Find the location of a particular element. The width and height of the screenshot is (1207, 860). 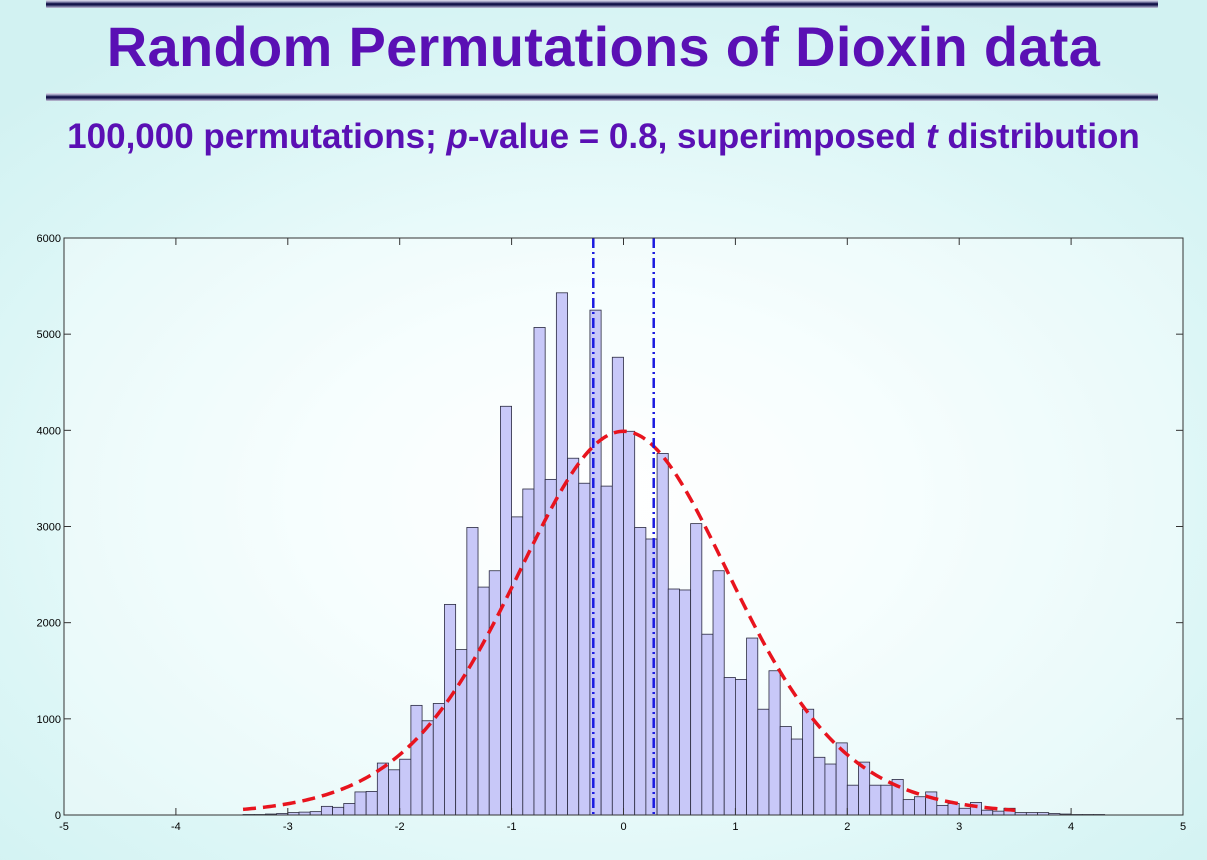

subtitle-part: t is located at coordinates (931, 136).